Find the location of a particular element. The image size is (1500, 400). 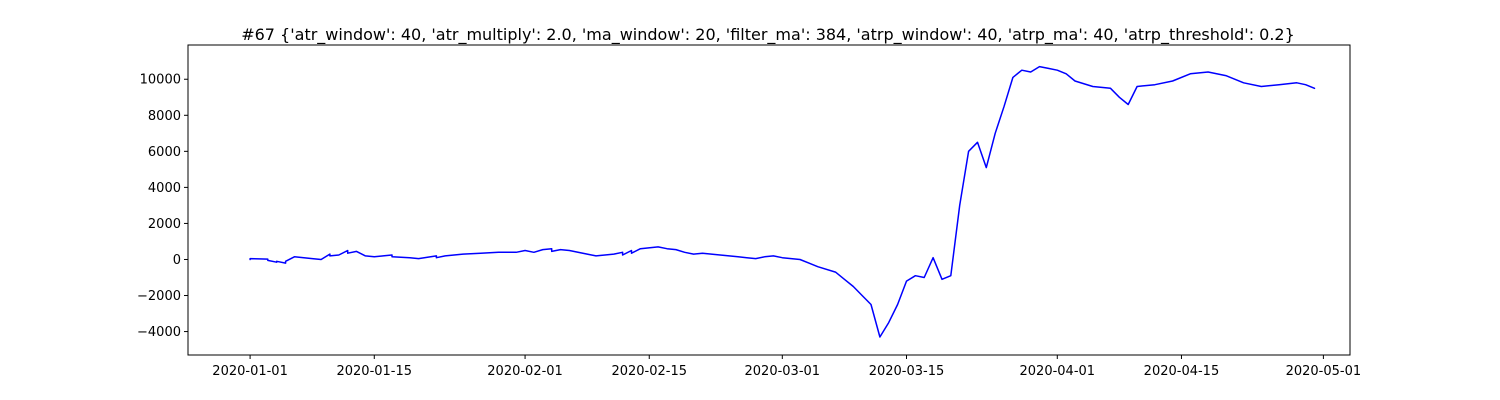

x-tick-label: 2020-02-15 is located at coordinates (649, 371).